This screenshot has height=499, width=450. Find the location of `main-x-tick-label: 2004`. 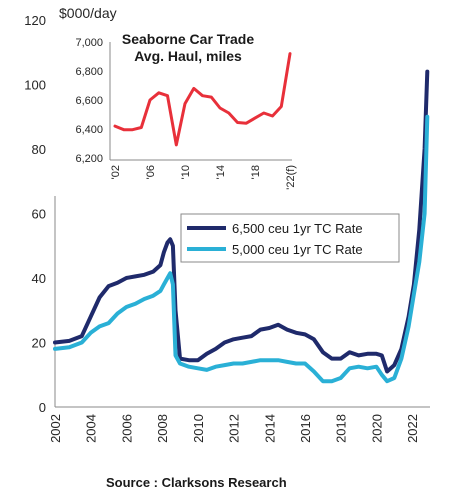

main-x-tick-label: 2004 is located at coordinates (91, 428).